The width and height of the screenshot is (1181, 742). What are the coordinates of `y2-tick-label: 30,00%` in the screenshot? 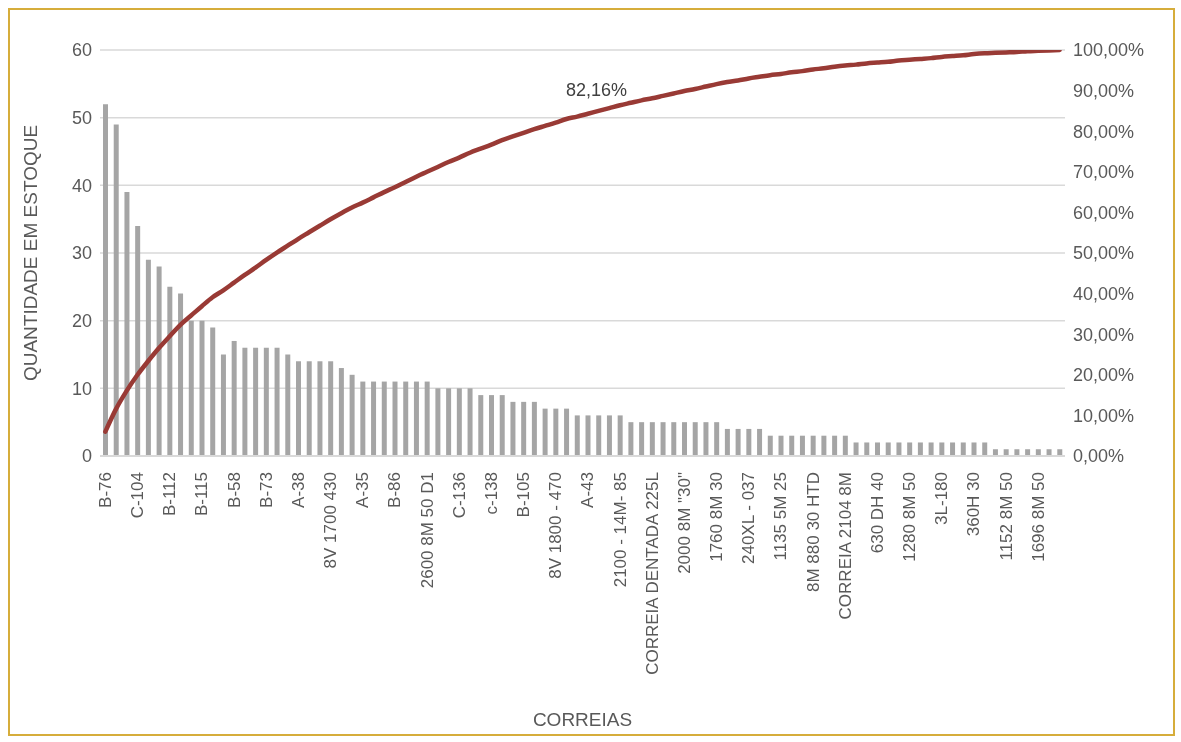 It's located at (1104, 334).